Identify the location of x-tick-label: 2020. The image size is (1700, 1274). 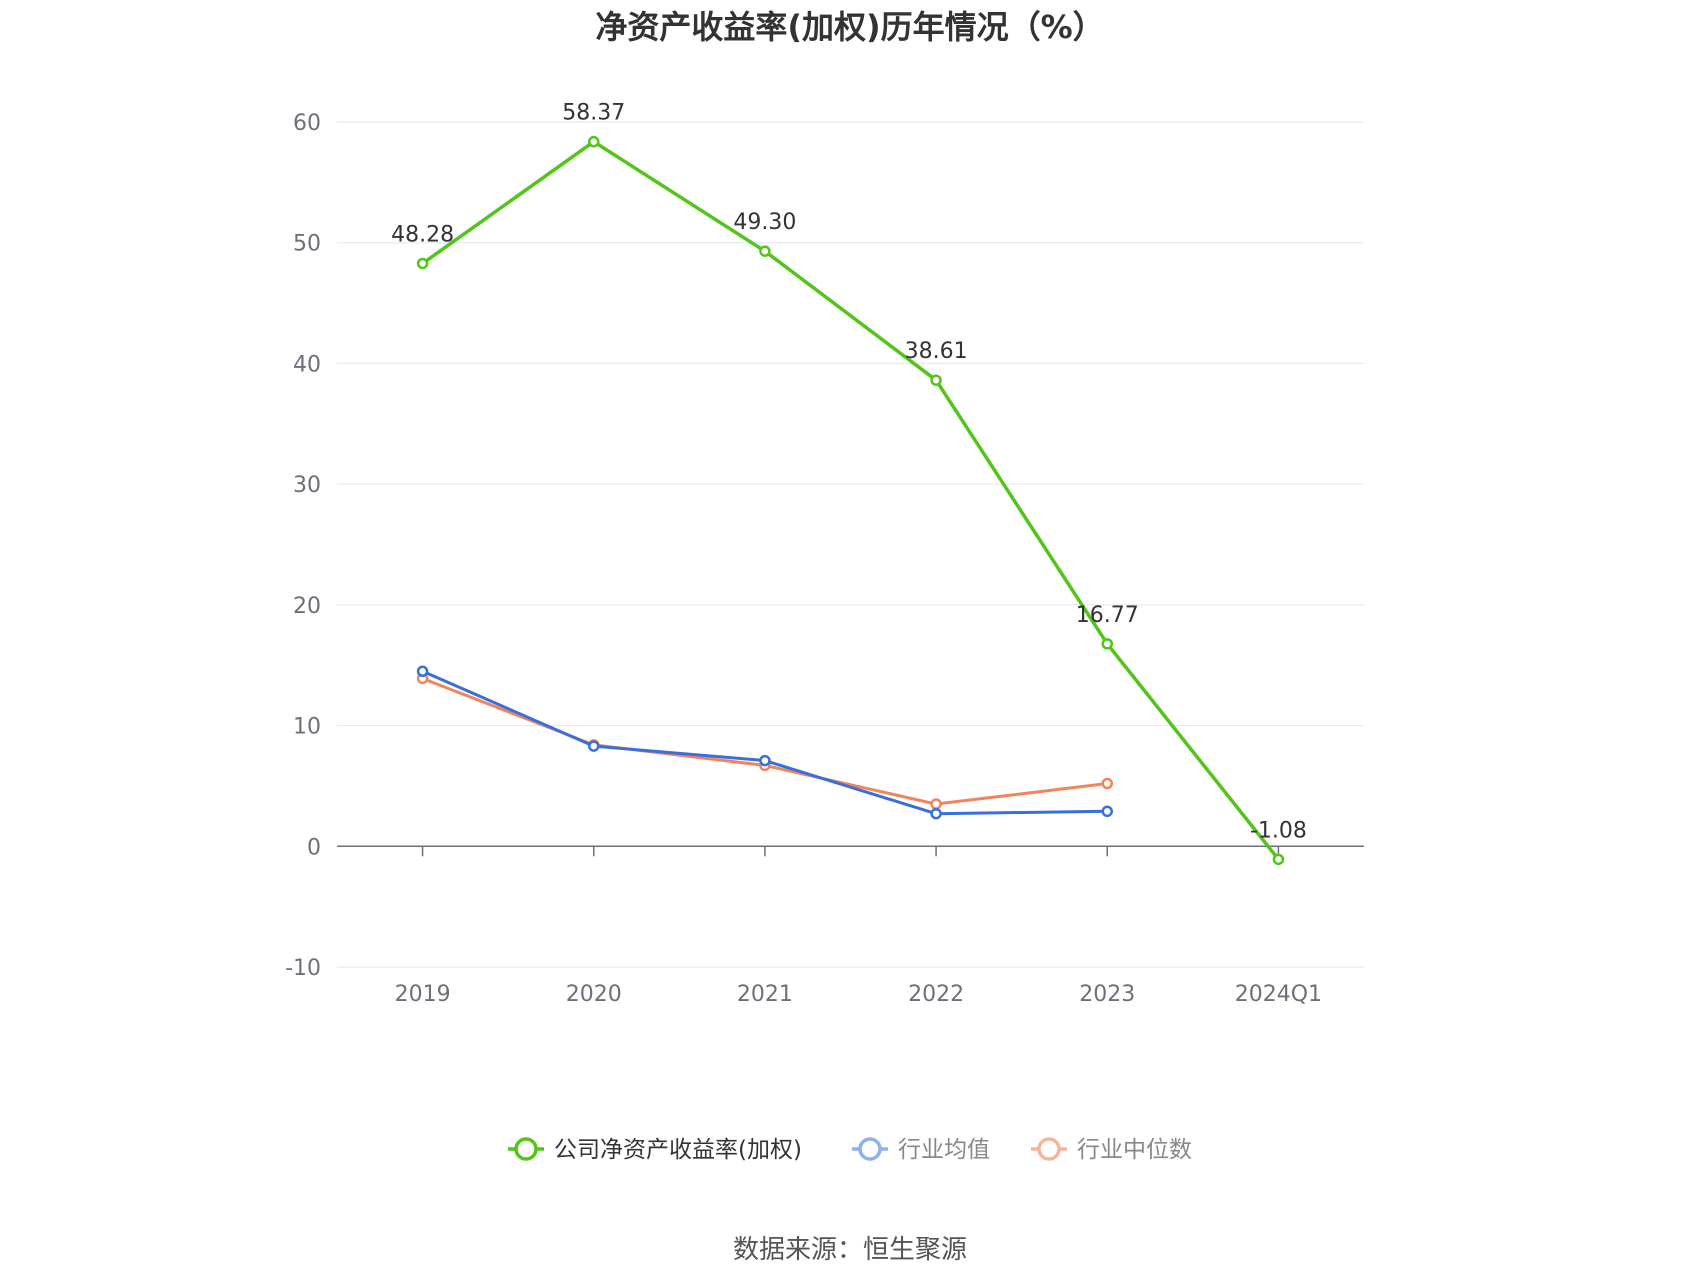
(594, 994).